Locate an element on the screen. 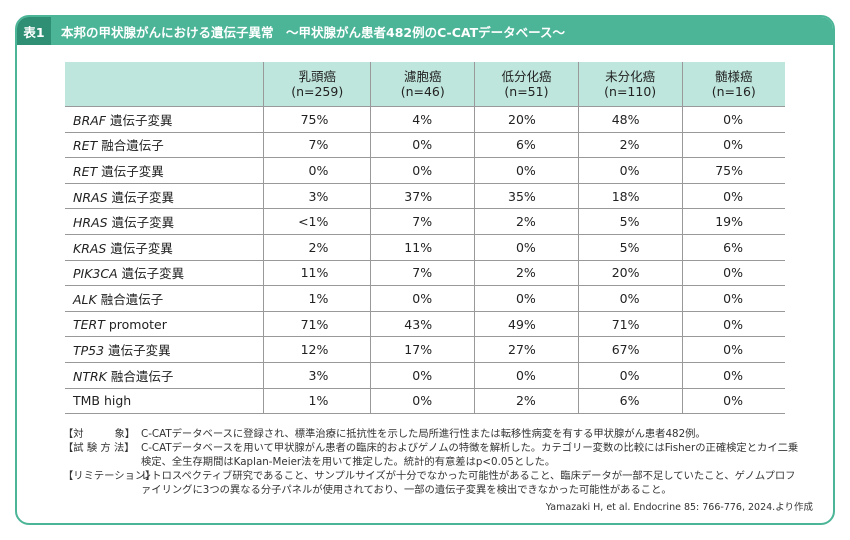  row: HRAS 遺伝子変異 <1% 7% 2% 5% 19% is located at coordinates (425, 221).